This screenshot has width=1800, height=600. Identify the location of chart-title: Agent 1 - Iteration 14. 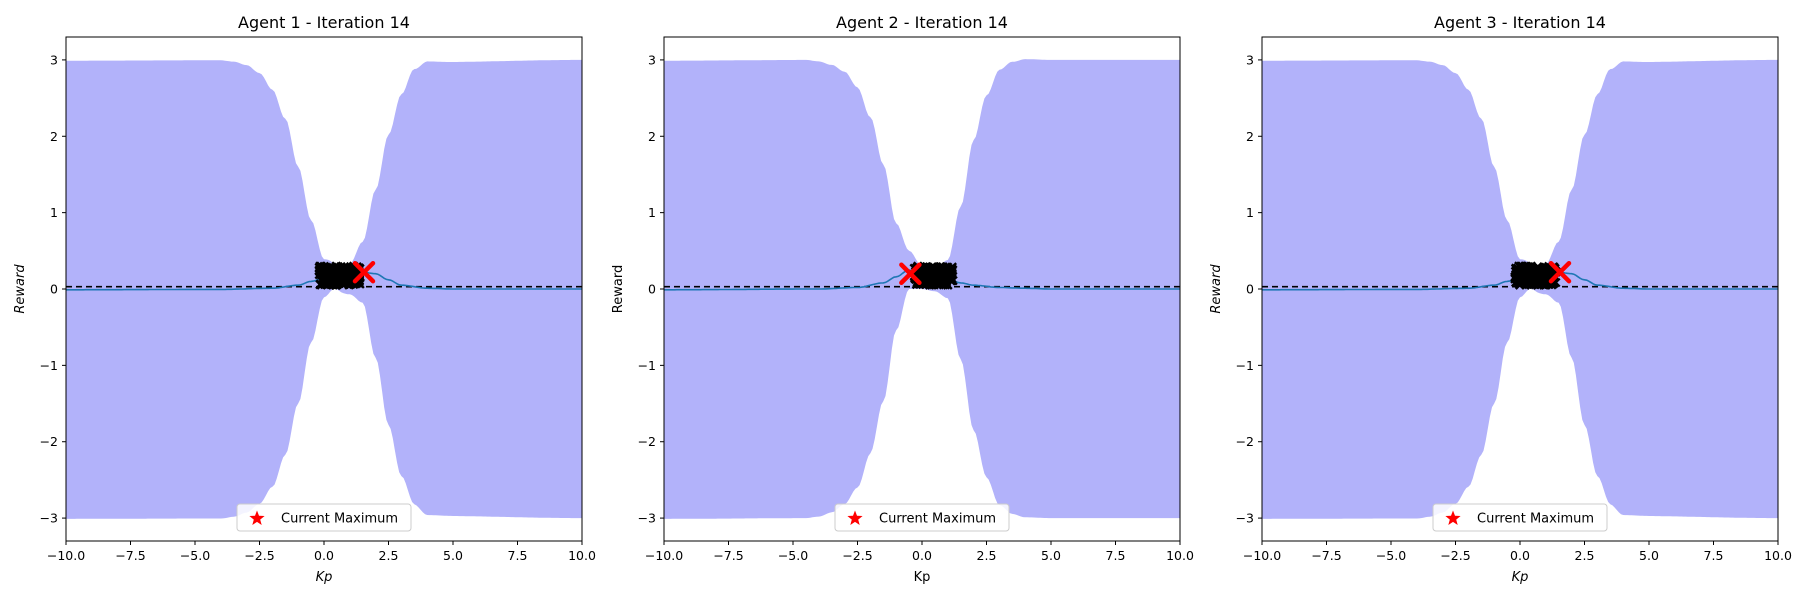
(324, 22).